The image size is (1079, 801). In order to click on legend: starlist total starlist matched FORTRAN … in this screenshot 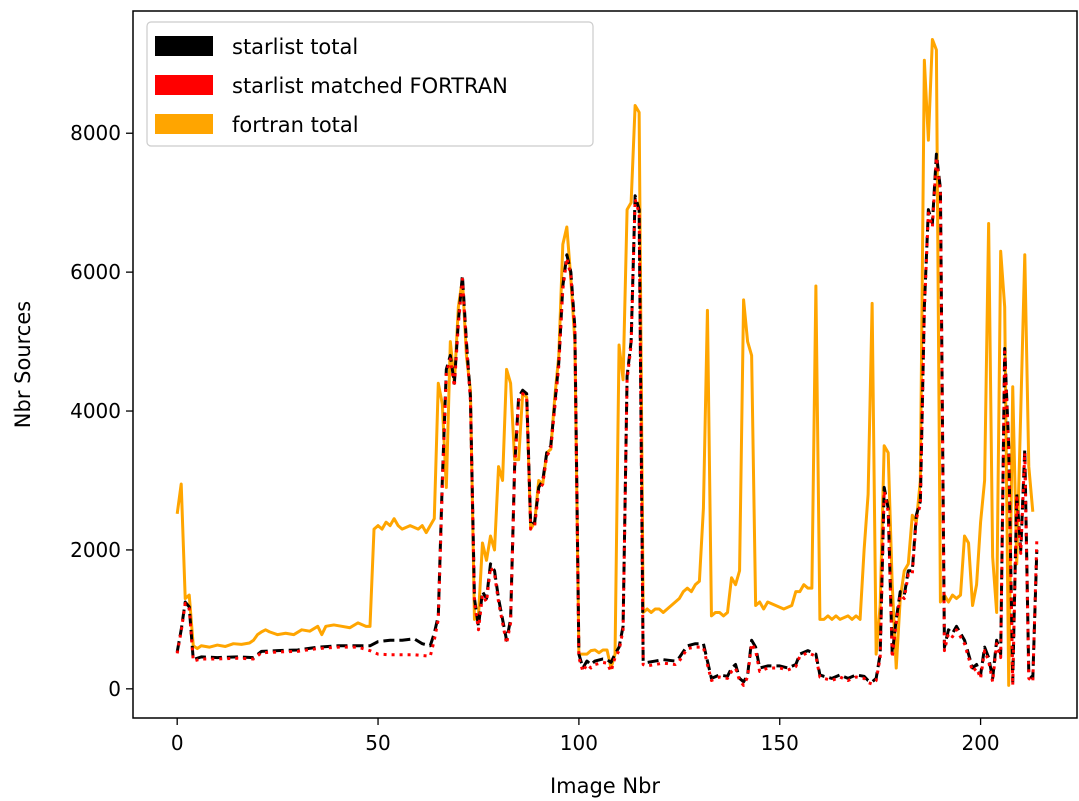, I will do `click(370, 84)`.